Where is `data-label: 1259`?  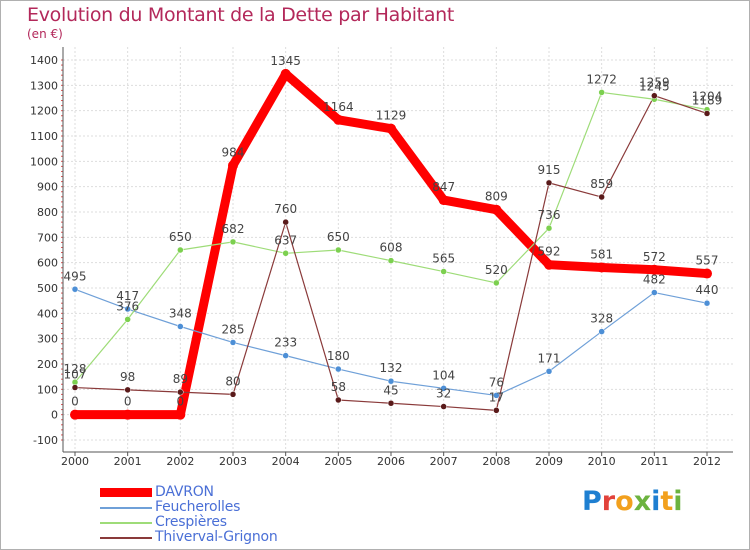
data-label: 1259 is located at coordinates (654, 83).